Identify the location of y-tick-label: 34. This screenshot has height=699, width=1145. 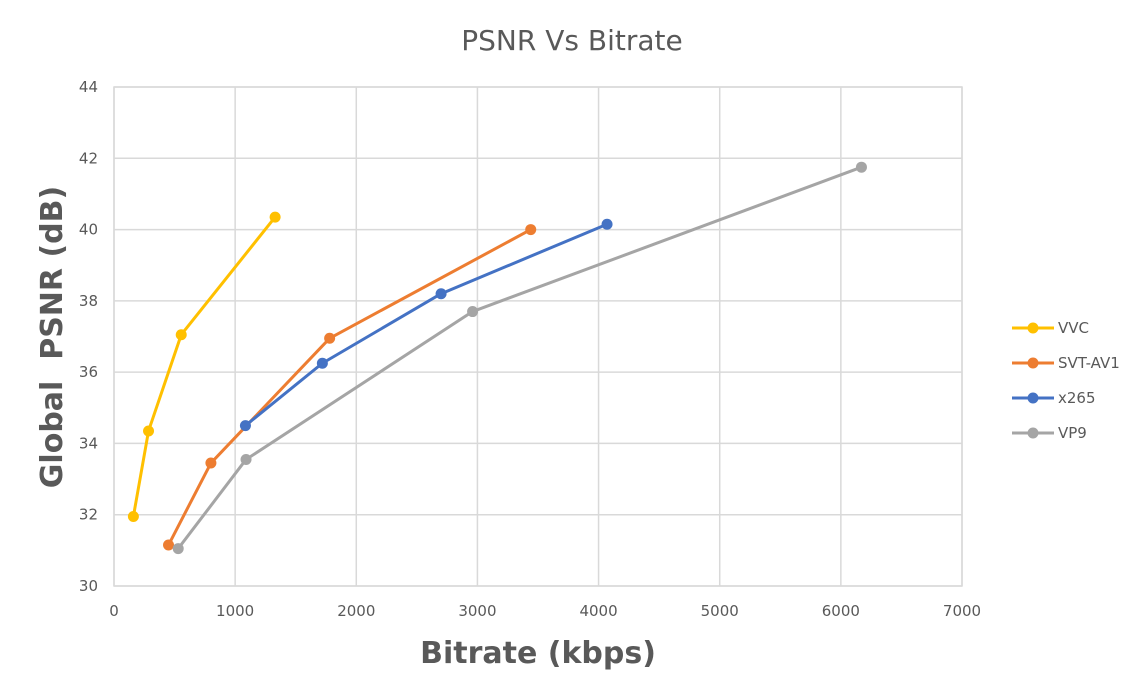
(88, 443).